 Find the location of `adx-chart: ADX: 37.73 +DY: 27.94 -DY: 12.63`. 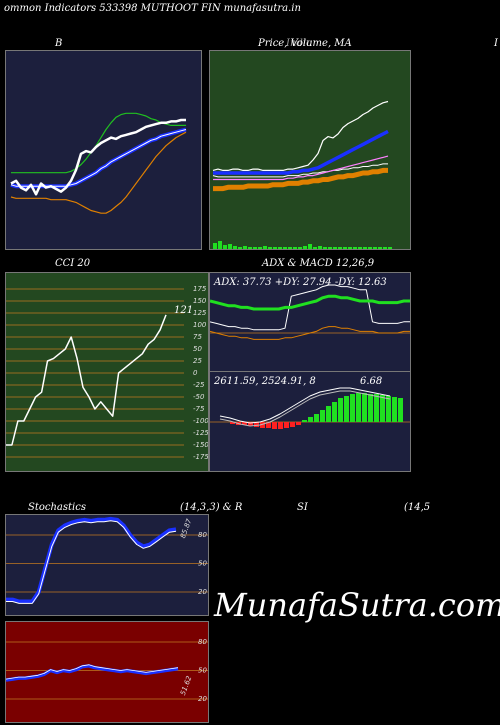

adx-chart: ADX: 37.73 +DY: 27.94 -DY: 12.63 is located at coordinates (310, 308).